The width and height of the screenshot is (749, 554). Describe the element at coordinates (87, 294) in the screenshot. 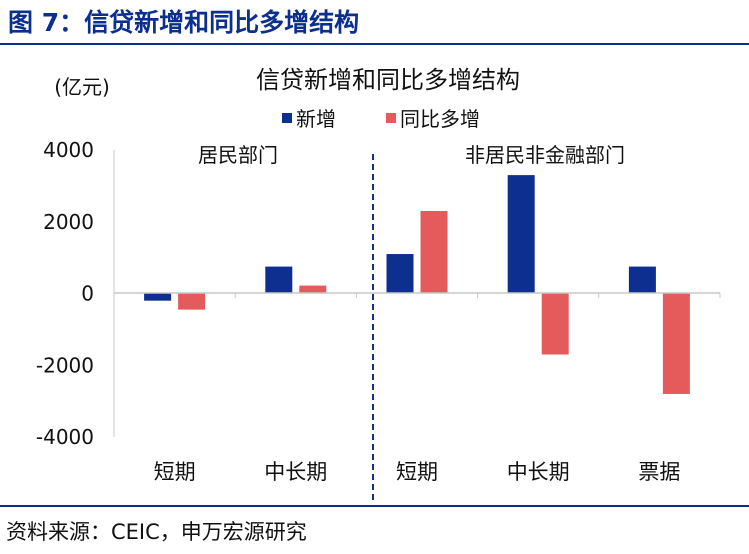

I see `y-tick-label: 0` at that location.